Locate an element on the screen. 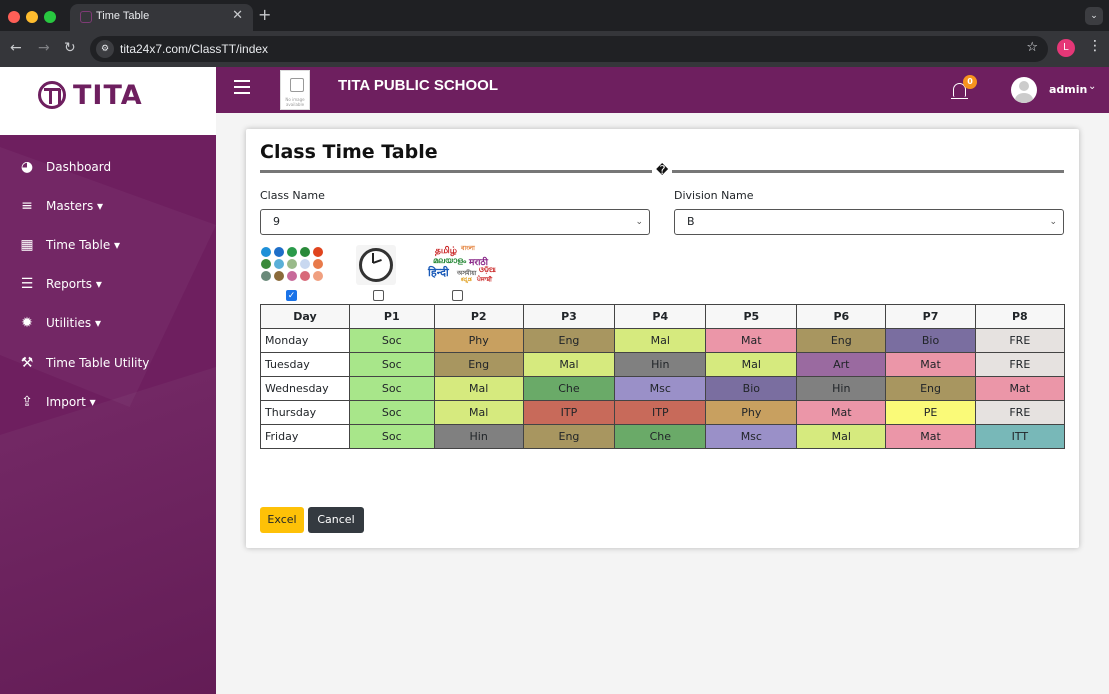 This screenshot has width=1109, height=694. logo: TITA is located at coordinates (108, 101).